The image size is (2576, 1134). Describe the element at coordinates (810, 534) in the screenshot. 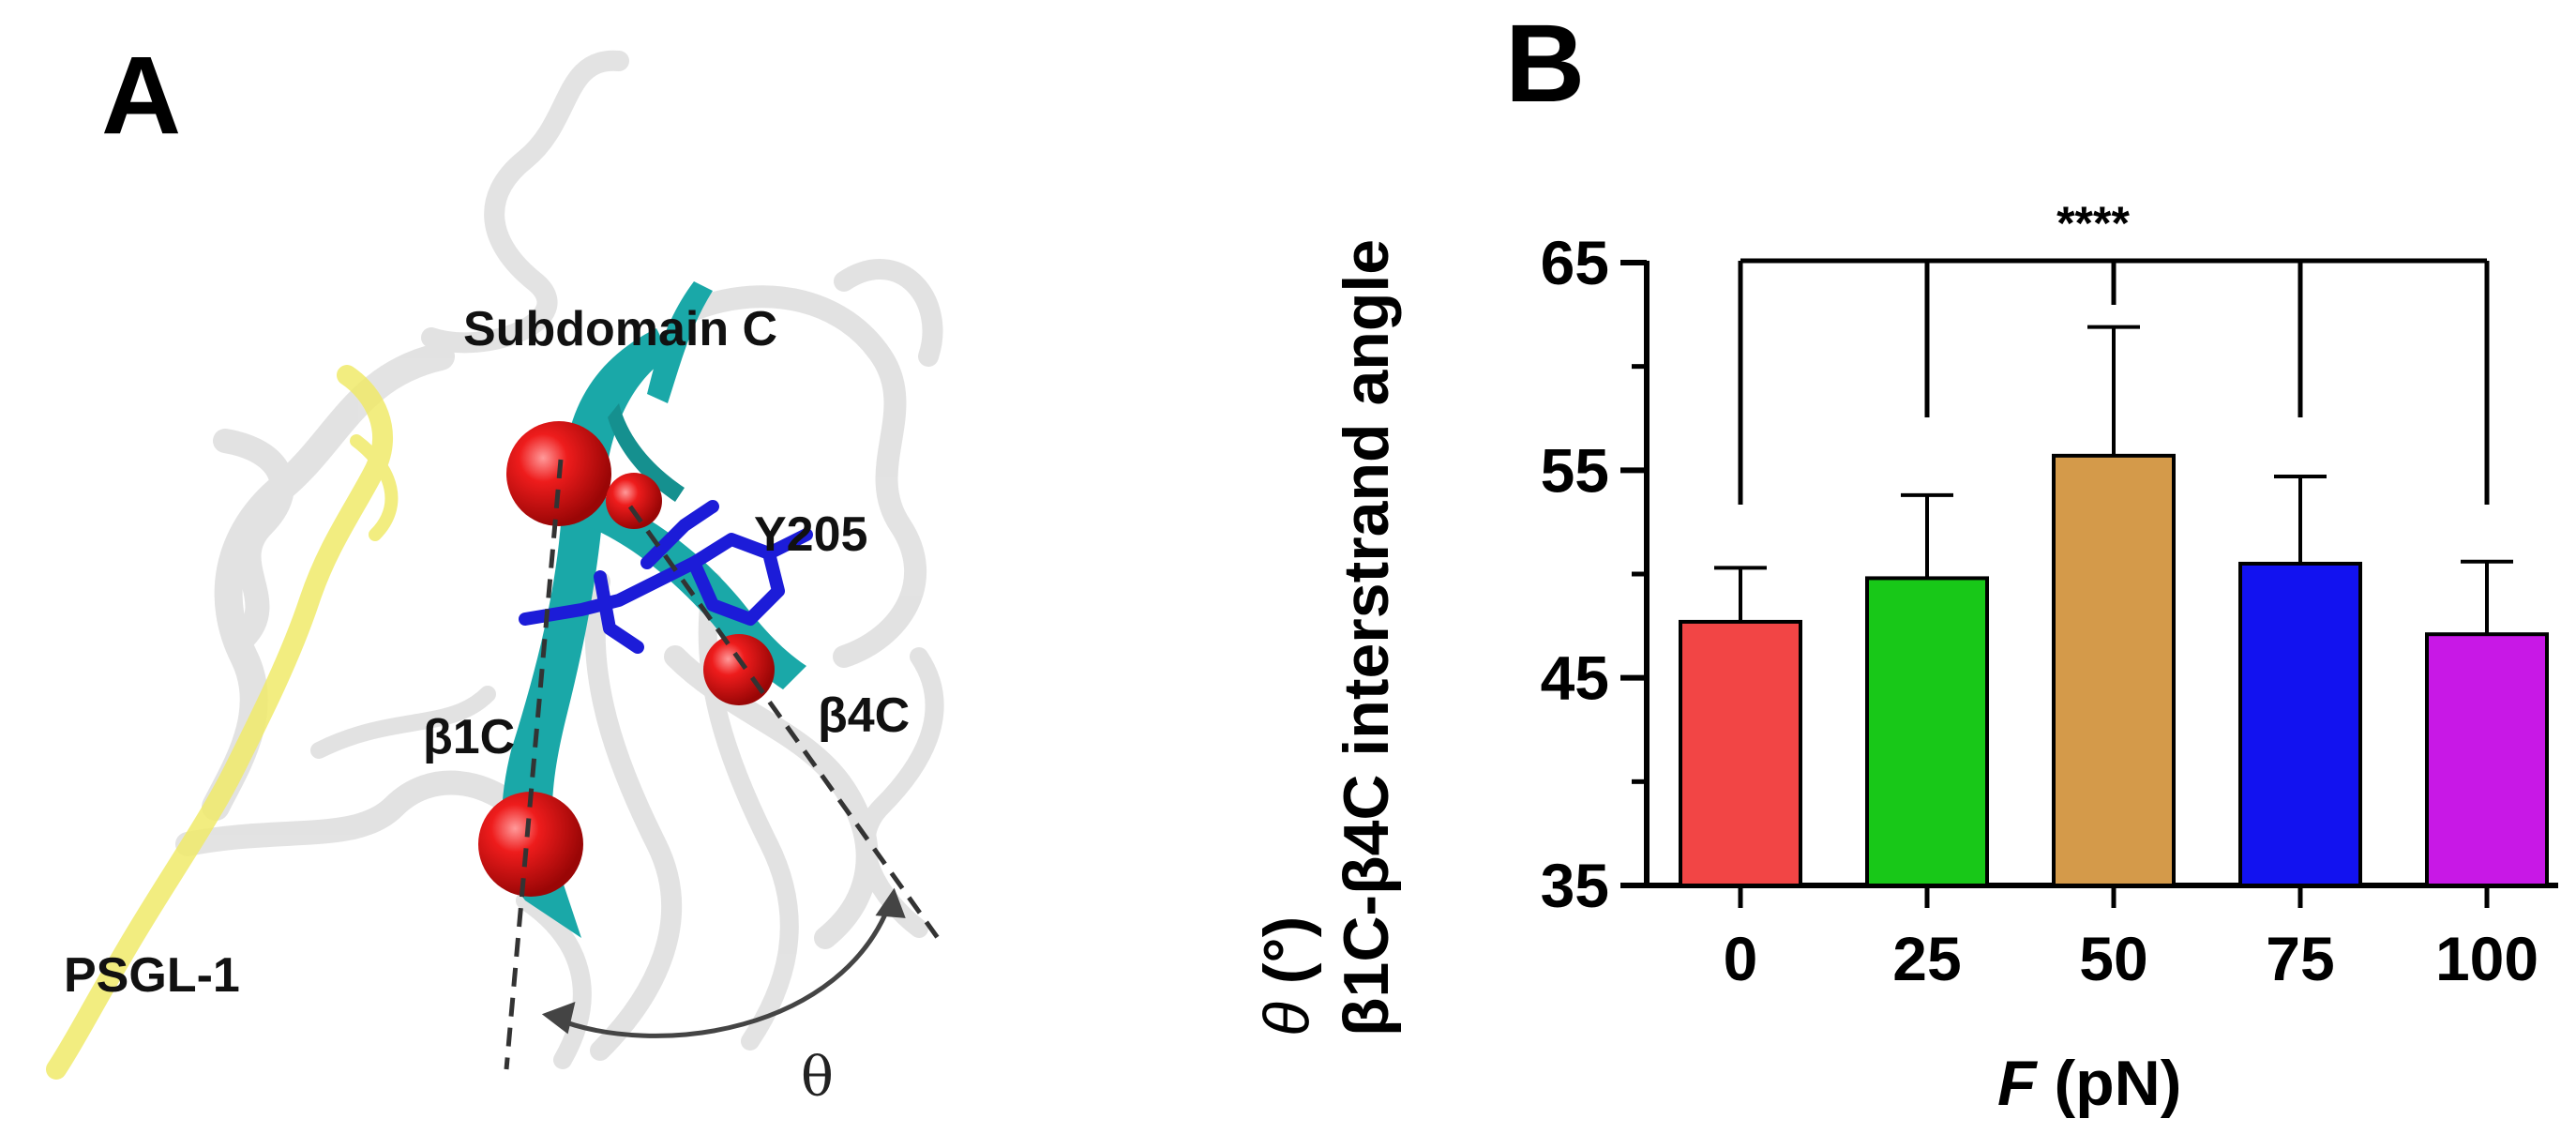

I see `y205-label: Y205` at that location.